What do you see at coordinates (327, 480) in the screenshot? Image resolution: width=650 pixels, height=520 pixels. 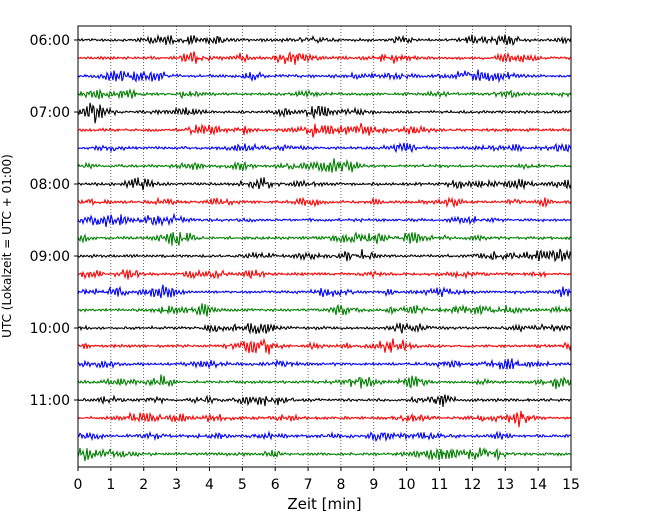 I see `x-axis: 0 1 2 3 4 5 6 7 8 9 10 11 12 13 14 15` at bounding box center [327, 480].